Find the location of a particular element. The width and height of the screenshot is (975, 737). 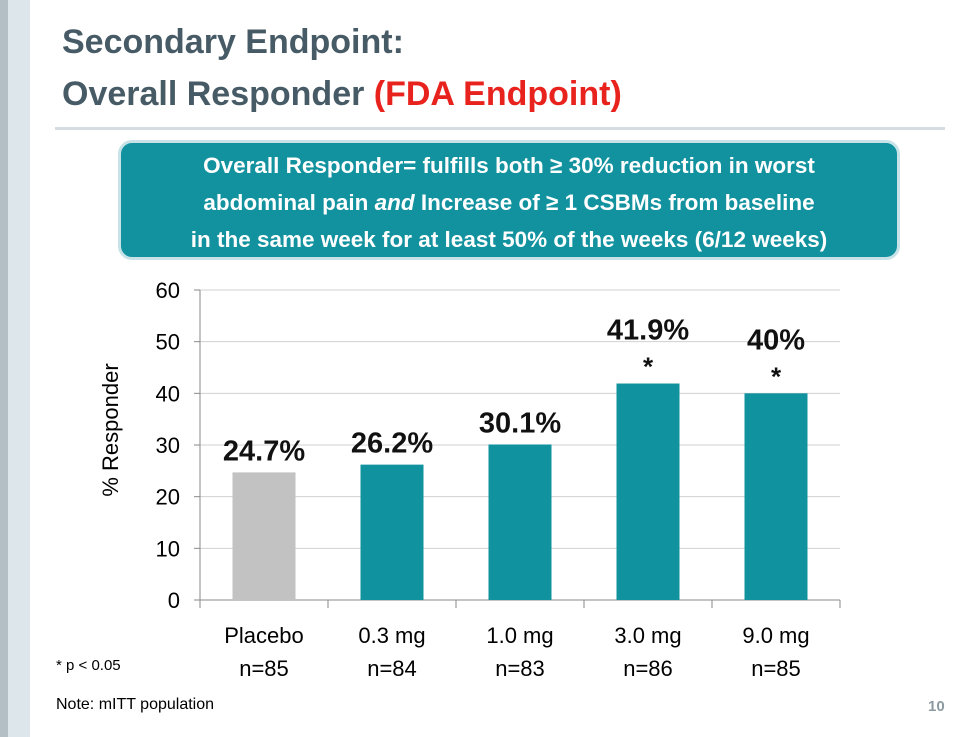

x-category-label: 3.0 mg is located at coordinates (647, 635).